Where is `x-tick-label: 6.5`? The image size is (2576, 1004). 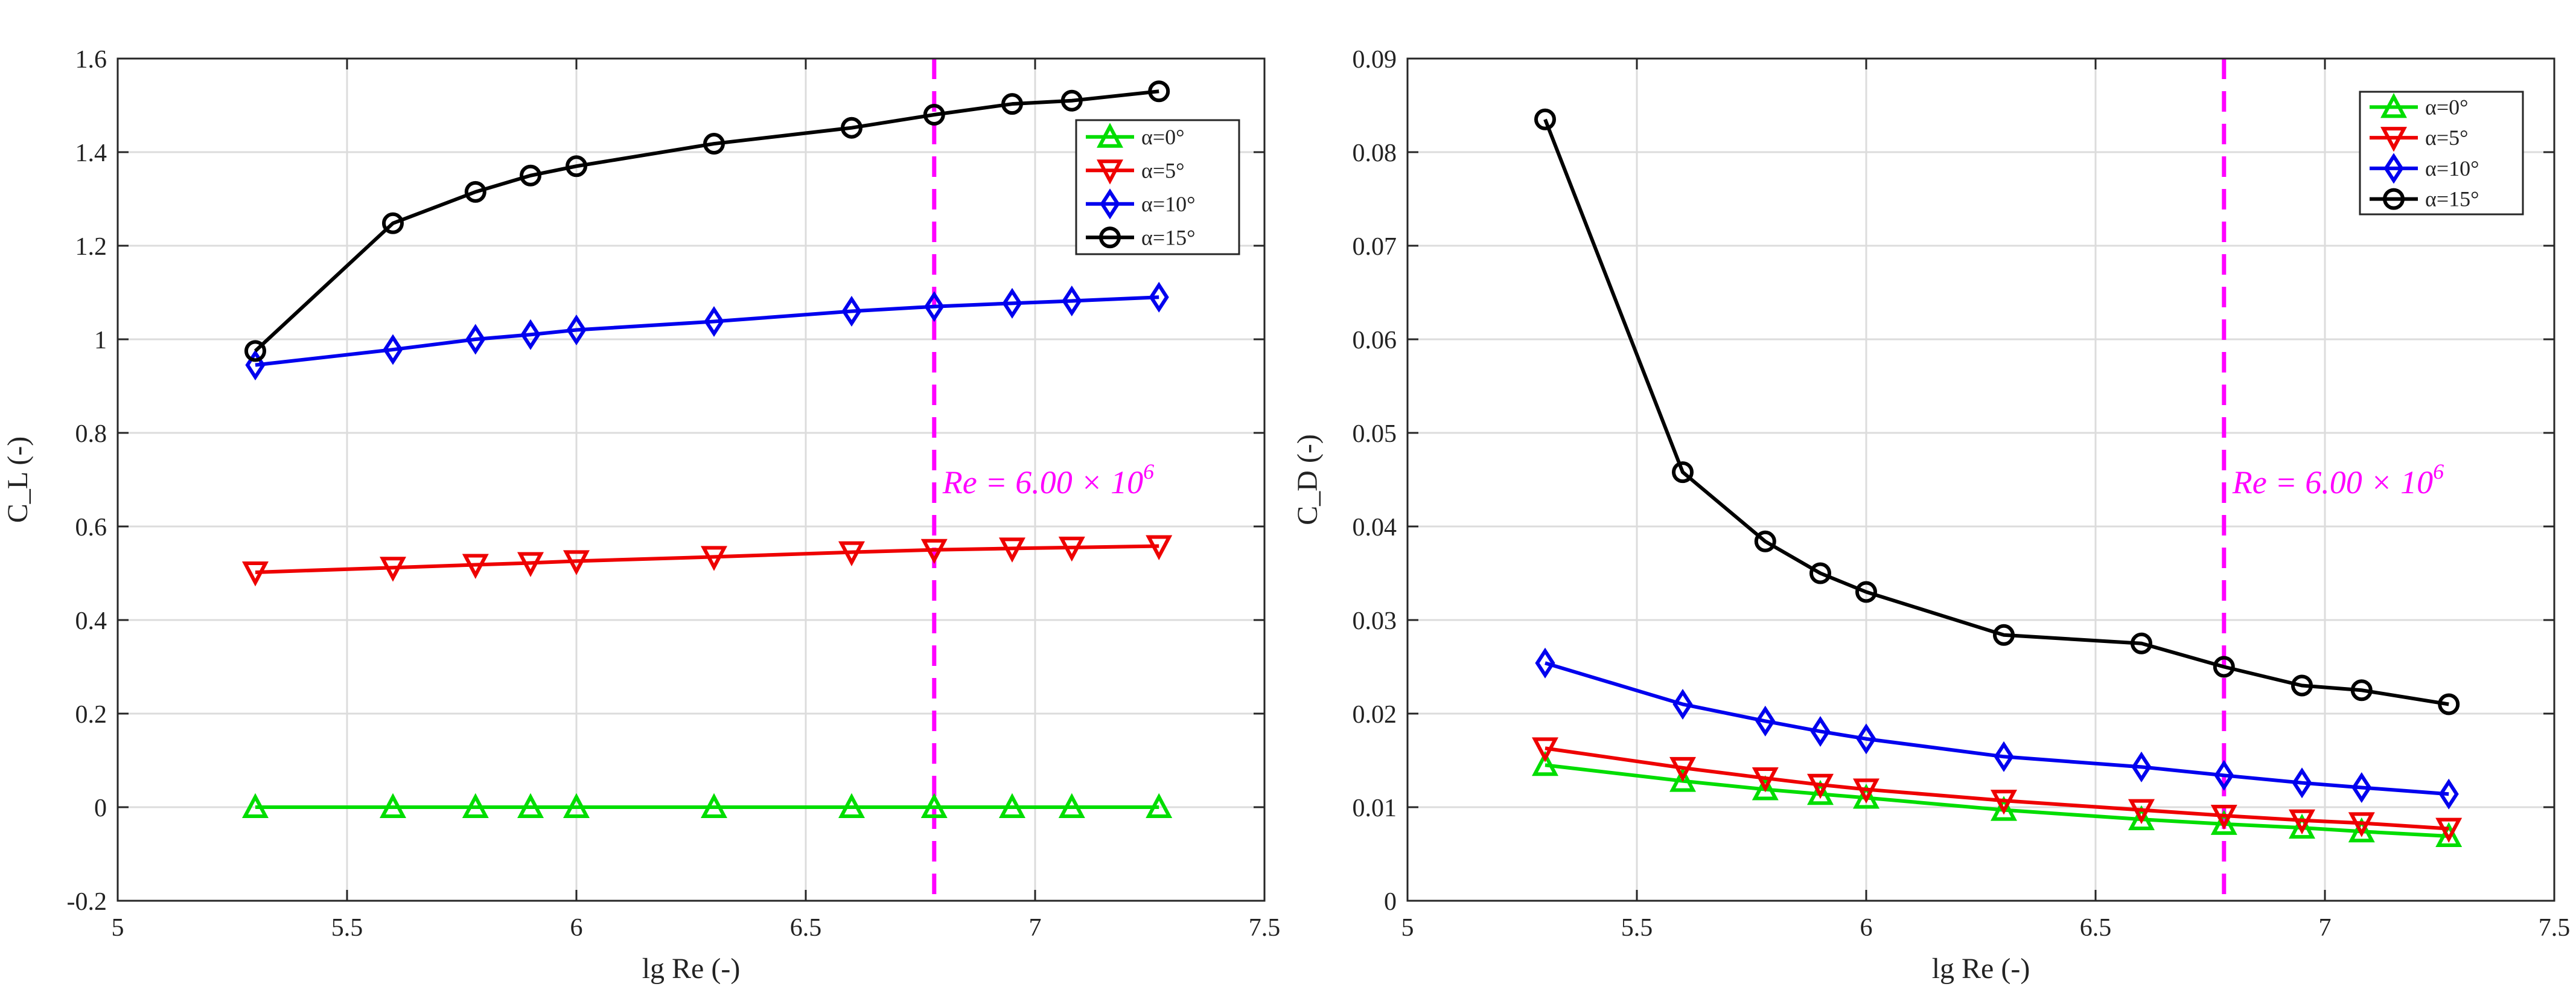
x-tick-label: 6.5 is located at coordinates (806, 928).